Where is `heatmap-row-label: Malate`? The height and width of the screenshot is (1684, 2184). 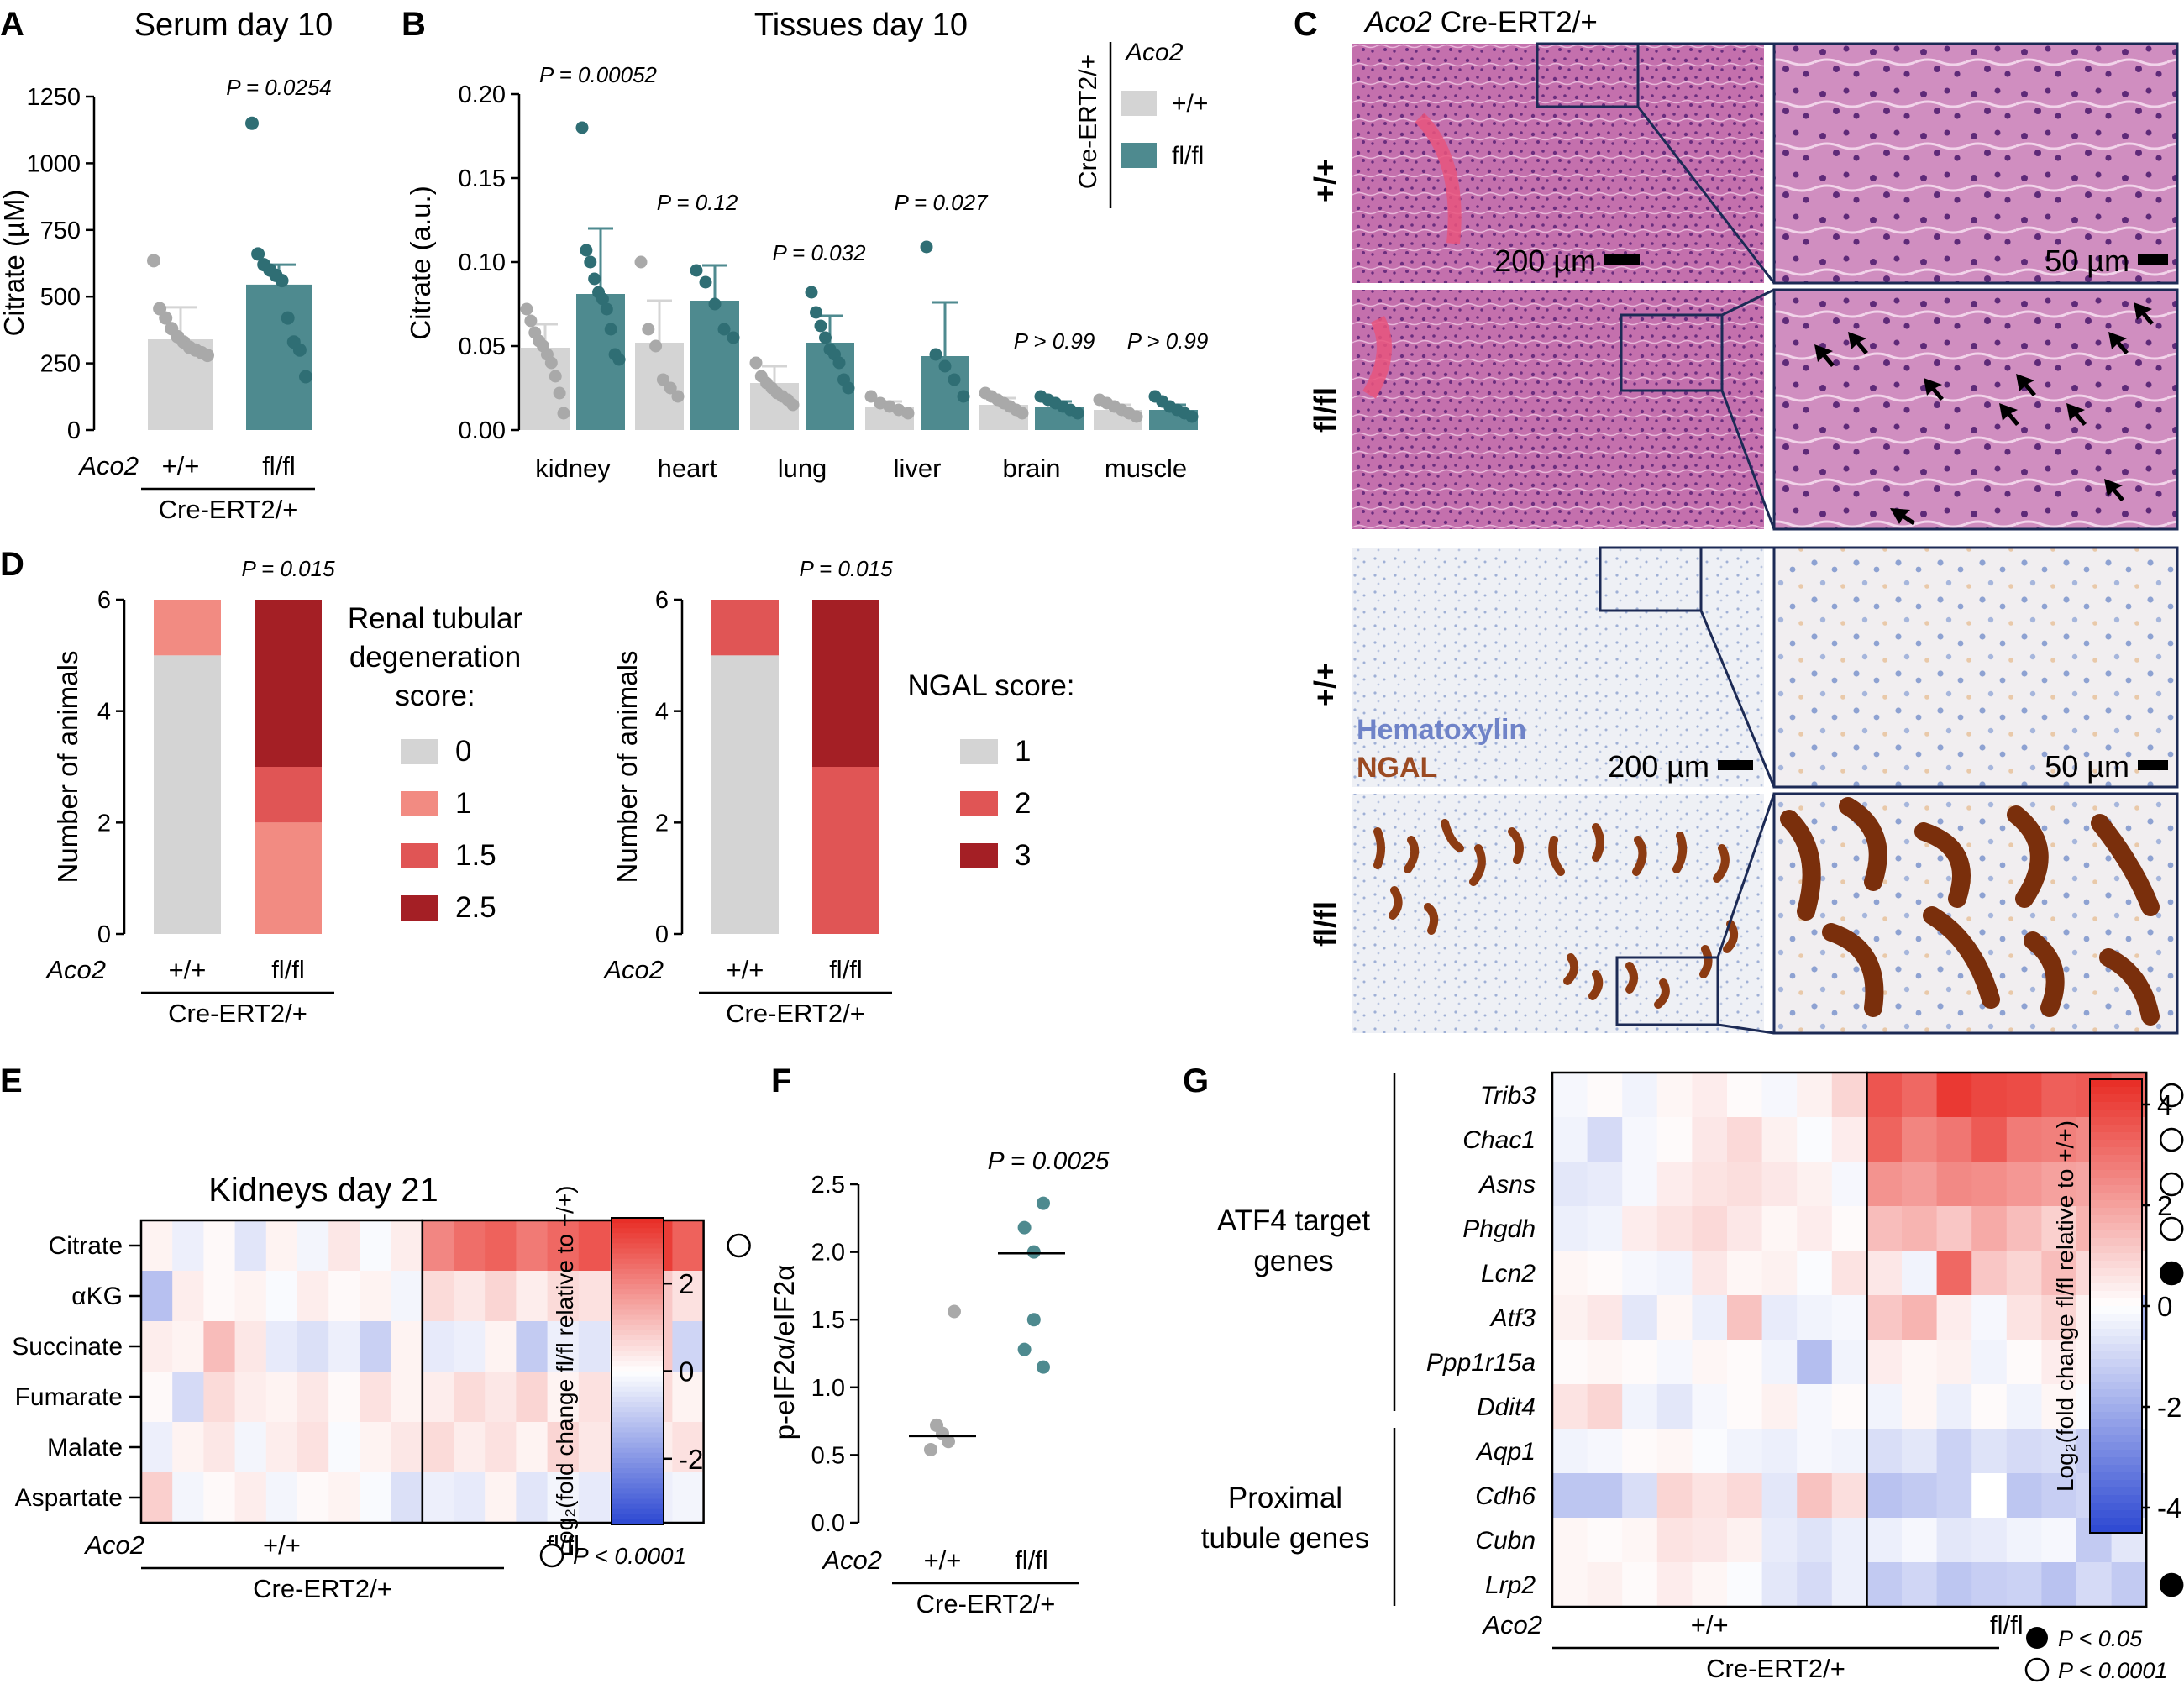 heatmap-row-label: Malate is located at coordinates (85, 1447).